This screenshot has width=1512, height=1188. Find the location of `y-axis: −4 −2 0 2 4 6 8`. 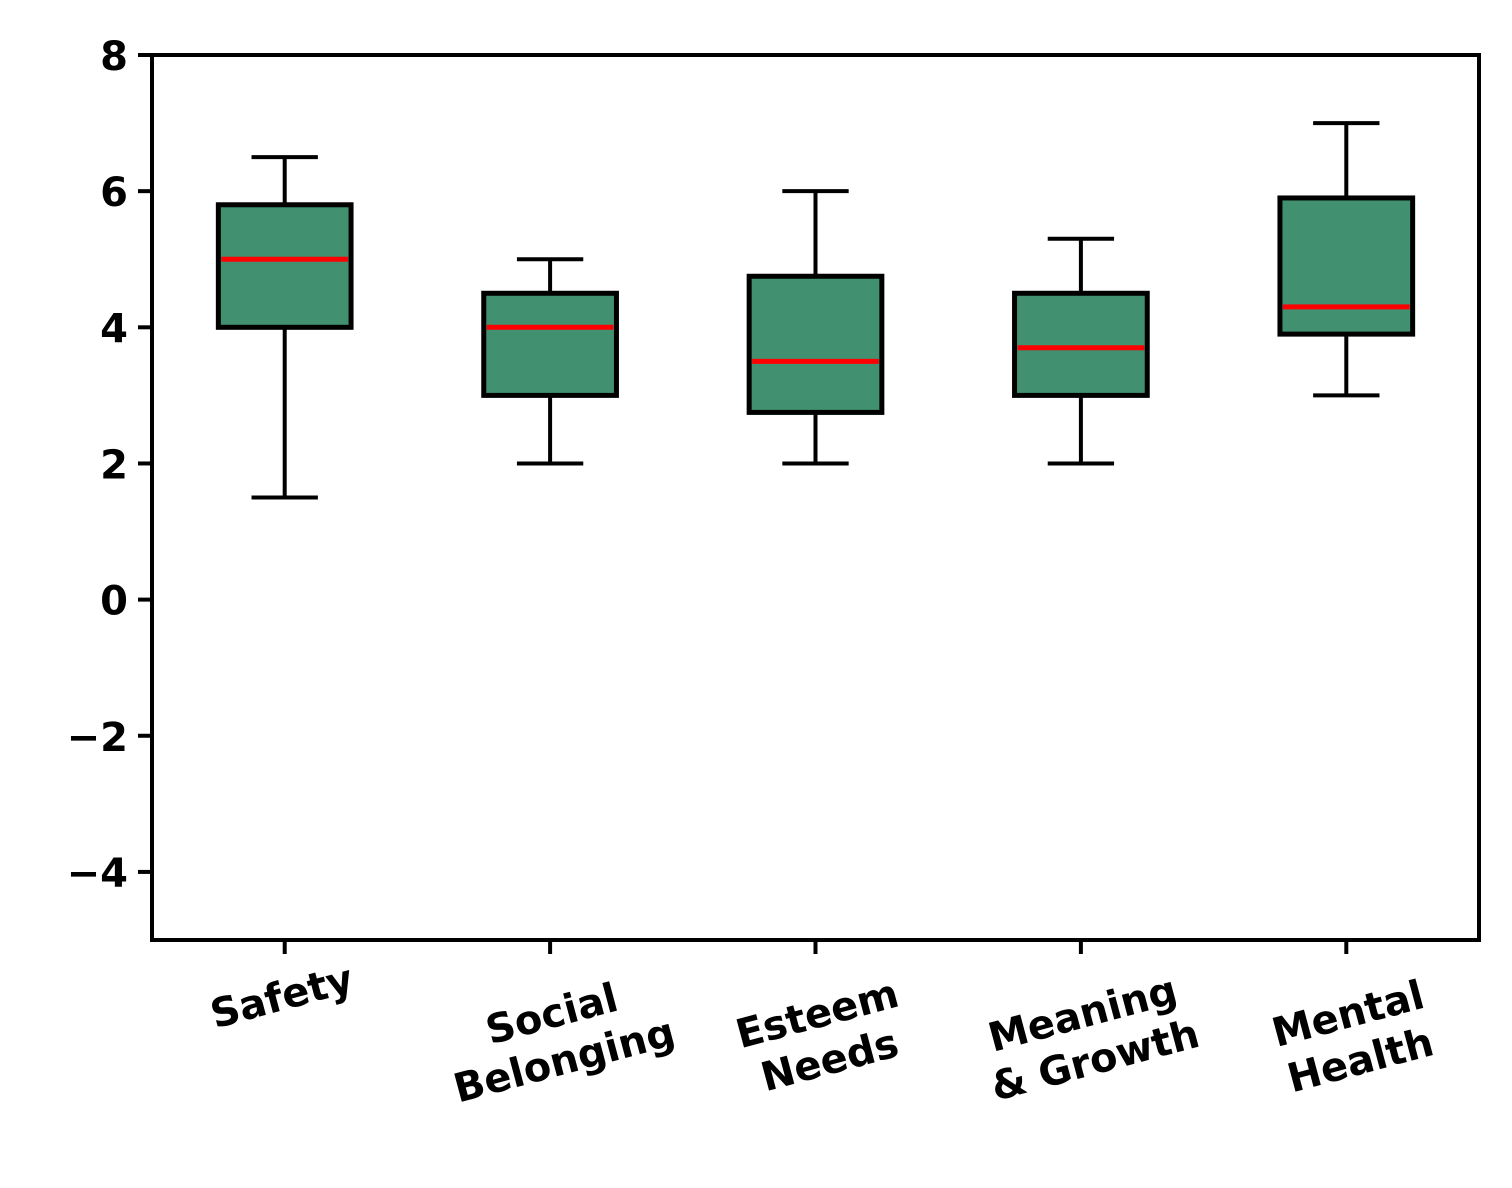

y-axis: −4 −2 0 2 4 6 8 is located at coordinates (109, 465).